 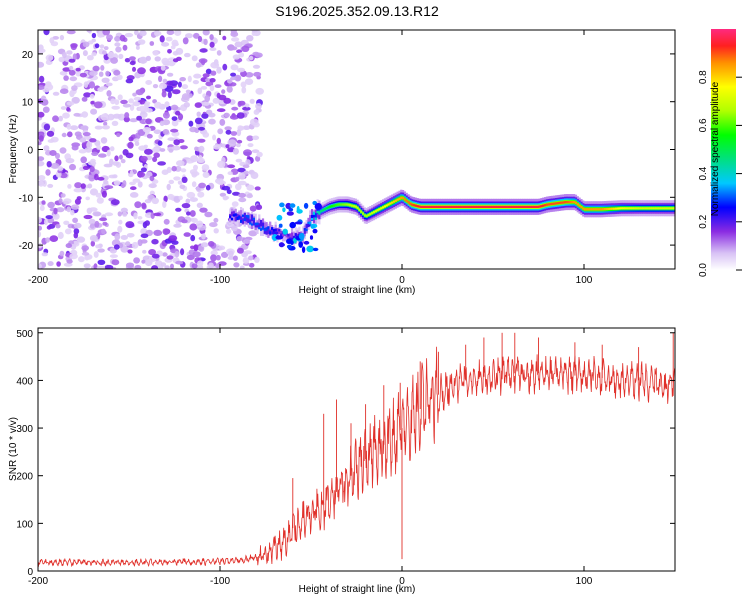 I want to click on ridge-band-mid, so click(x=312, y=215).